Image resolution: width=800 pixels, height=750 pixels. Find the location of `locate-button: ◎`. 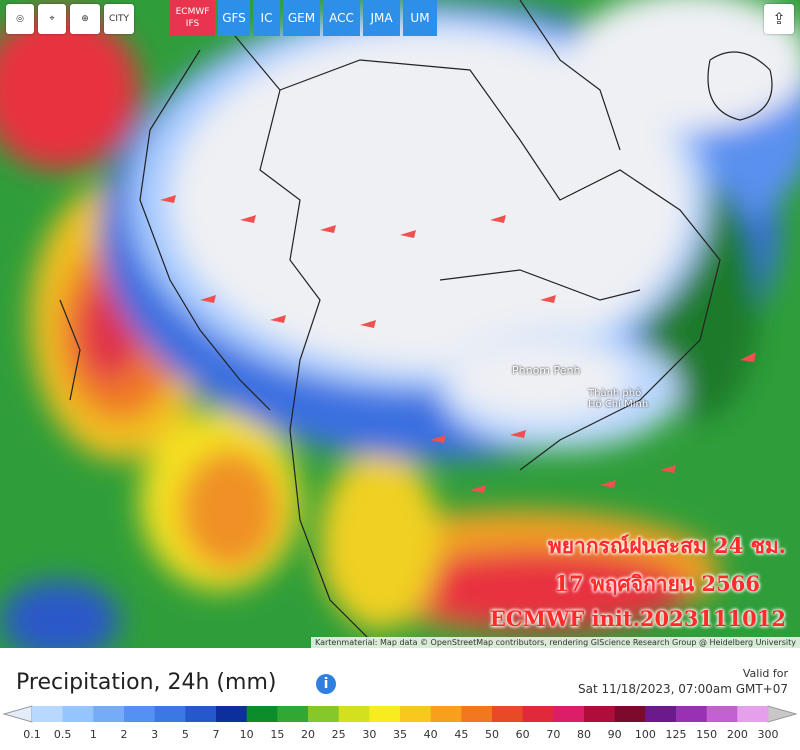

locate-button: ◎ is located at coordinates (20, 19).